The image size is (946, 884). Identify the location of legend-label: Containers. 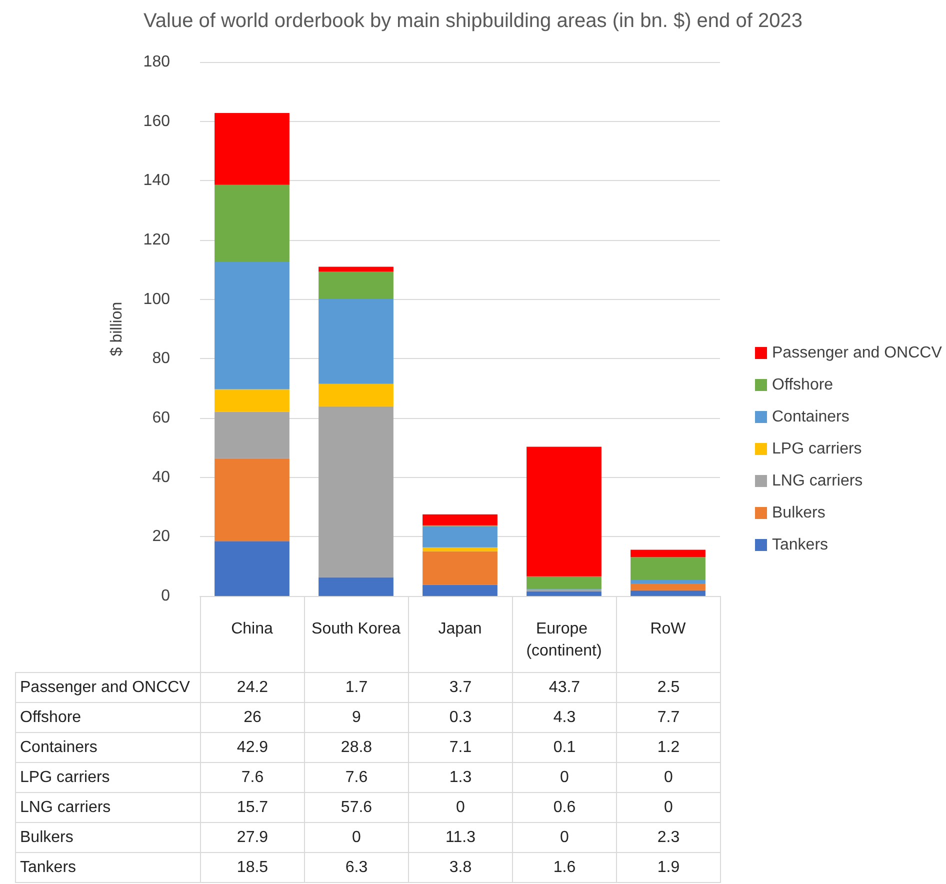
(811, 417).